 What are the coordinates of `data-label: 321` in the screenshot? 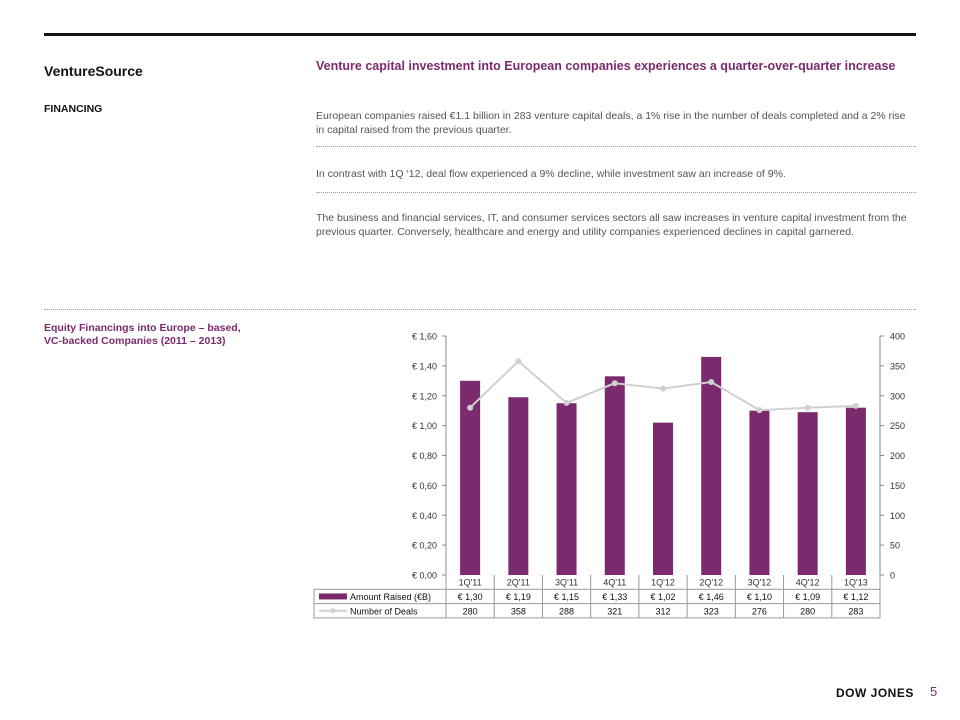 It's located at (614, 611).